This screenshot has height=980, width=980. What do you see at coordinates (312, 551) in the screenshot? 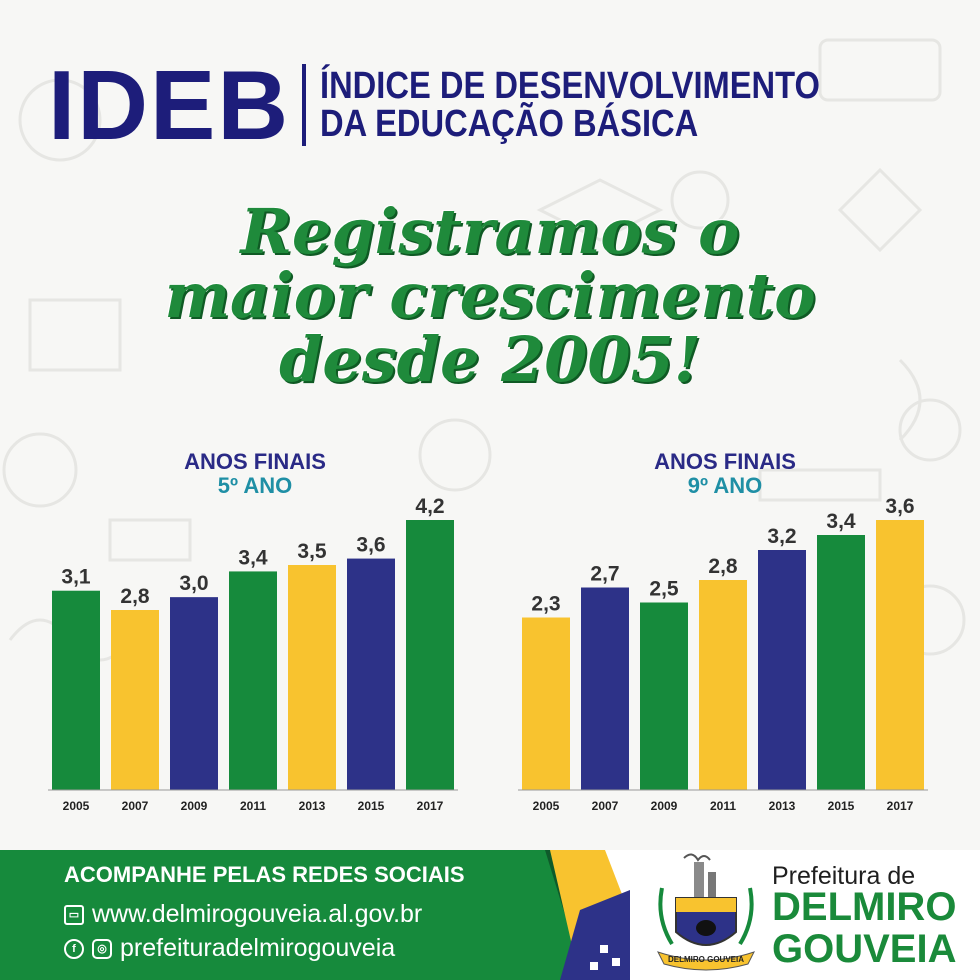
I see `value-label-2013: 3,5` at bounding box center [312, 551].